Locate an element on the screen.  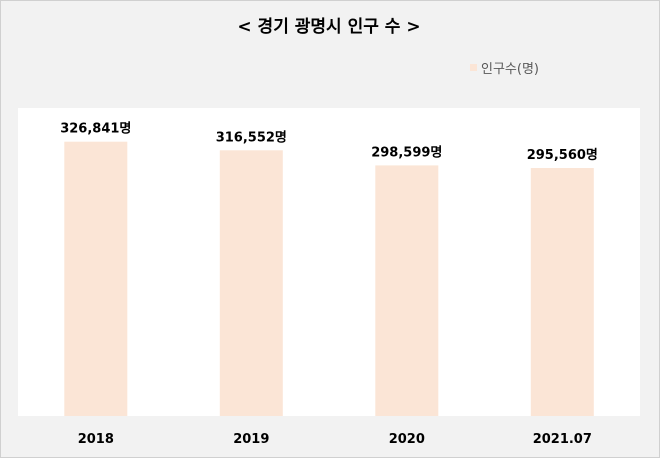
legend-swatch is located at coordinates (473, 67).